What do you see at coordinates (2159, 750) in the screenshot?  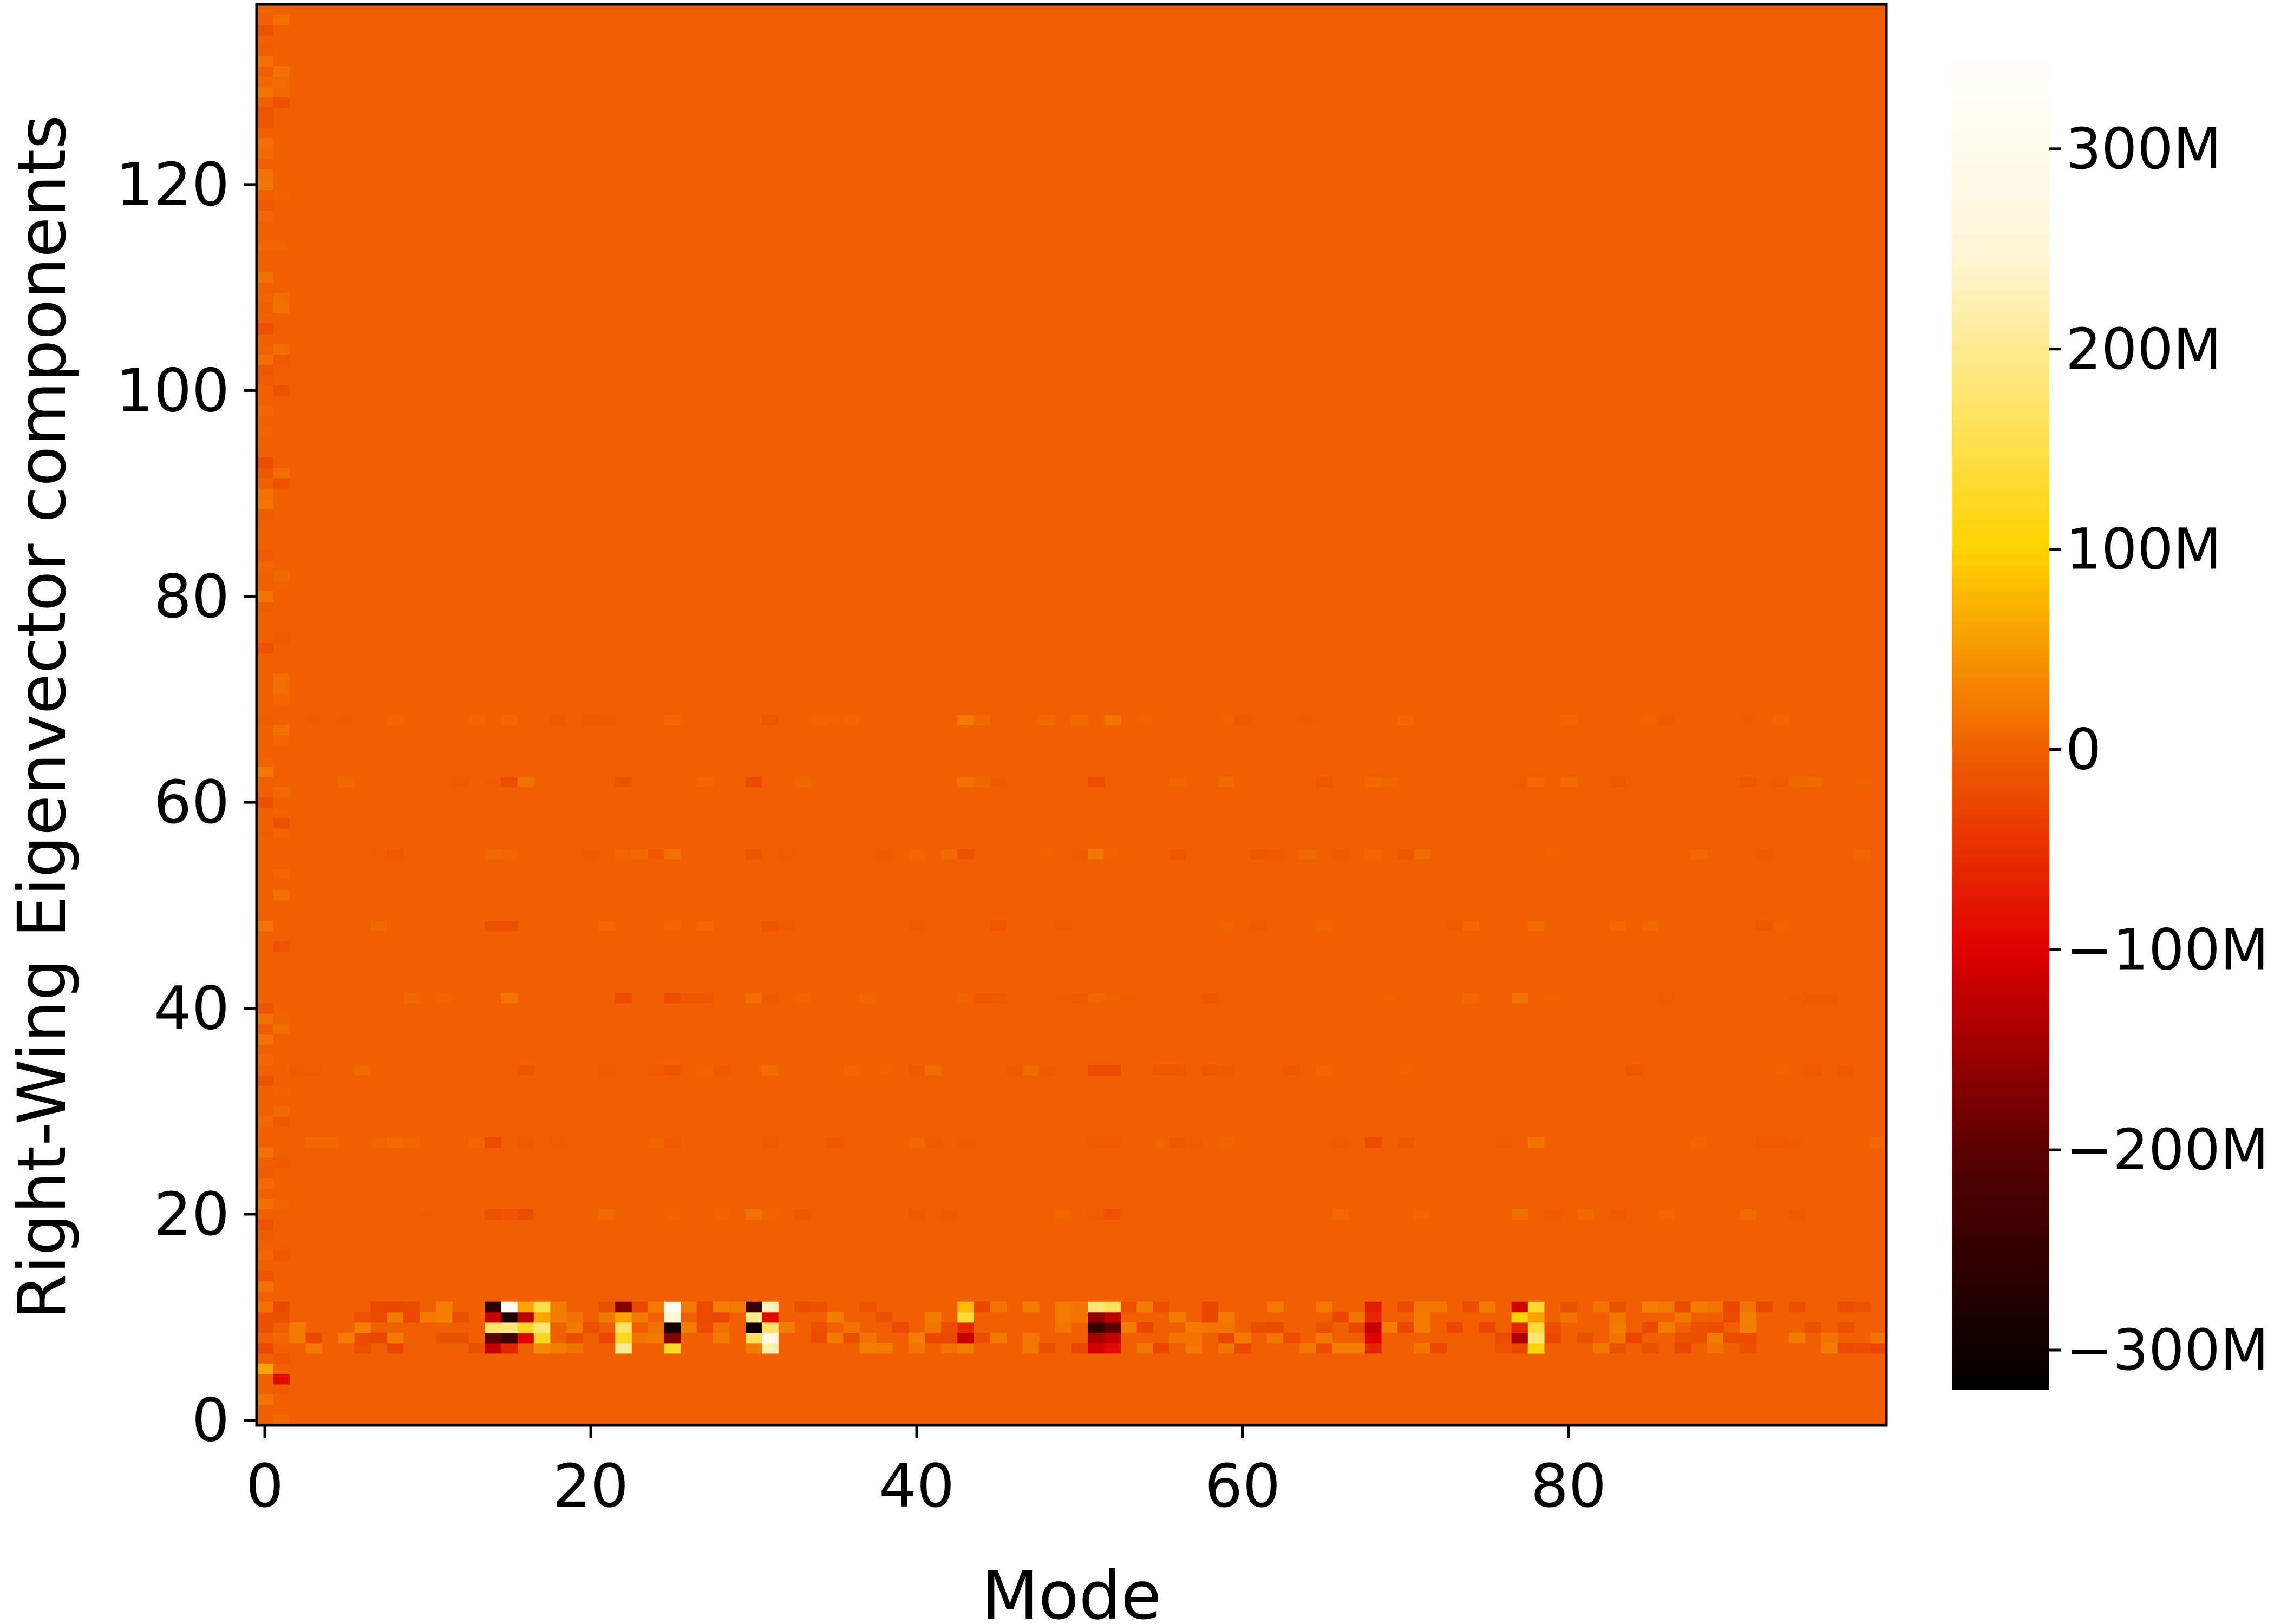 I see `colorbar-axis: −300M −200M −100M 0 100M 200M 300M` at bounding box center [2159, 750].